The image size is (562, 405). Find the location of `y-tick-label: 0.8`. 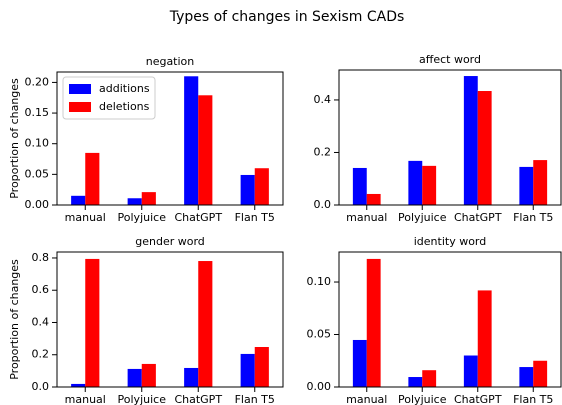

y-tick-label: 0.8 is located at coordinates (41, 257).